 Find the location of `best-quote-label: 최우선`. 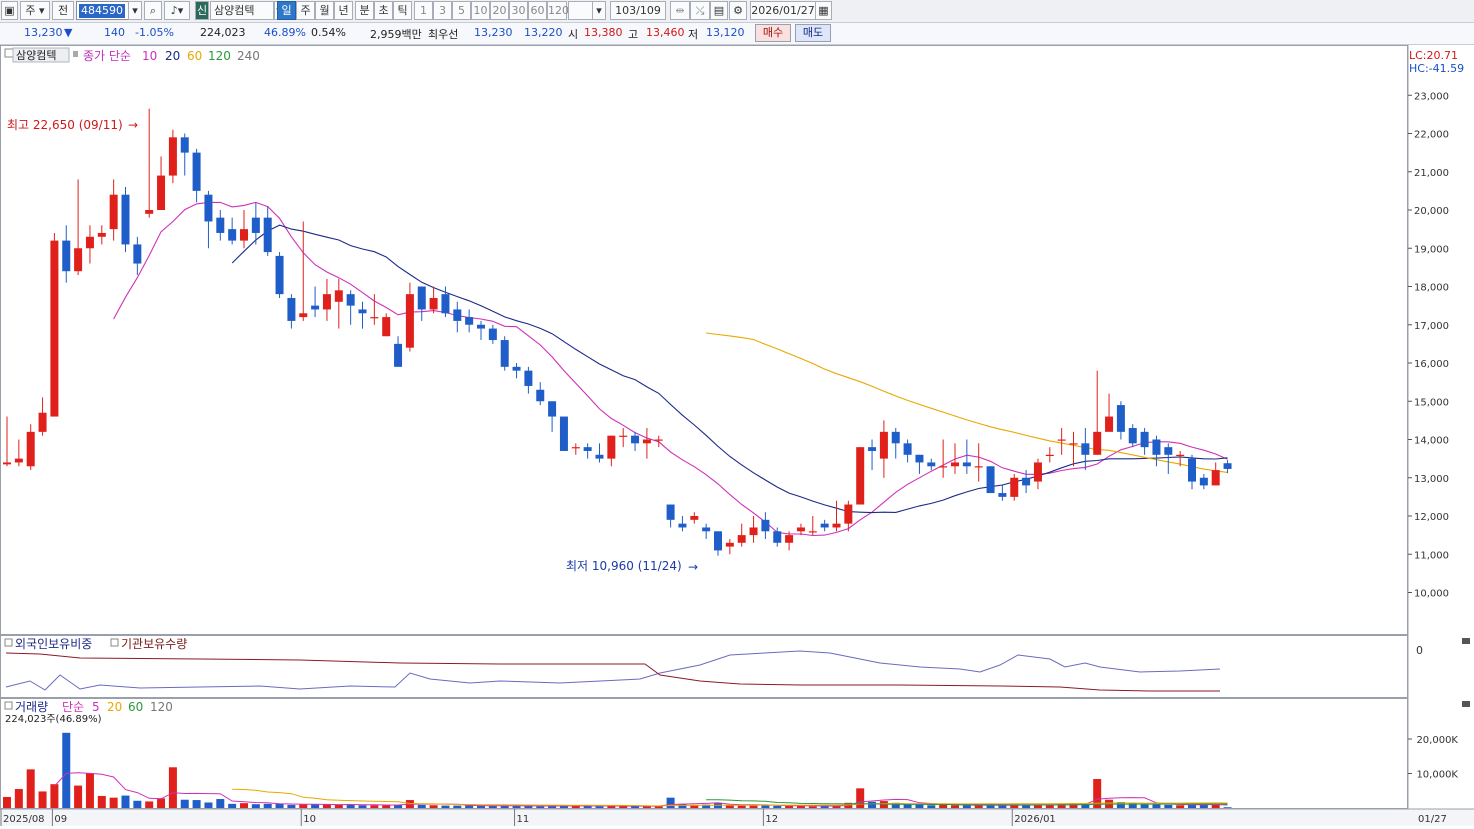

best-quote-label: 최우선 is located at coordinates (443, 34).